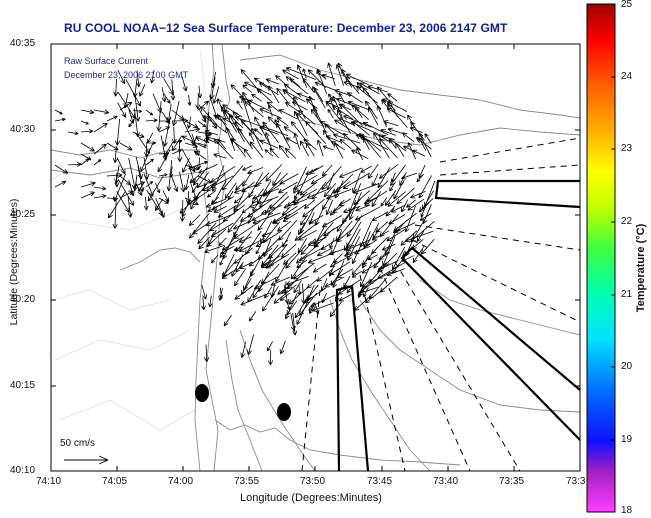 The image size is (651, 518). Describe the element at coordinates (23, 385) in the screenshot. I see `ytick-label: 40:15` at that location.